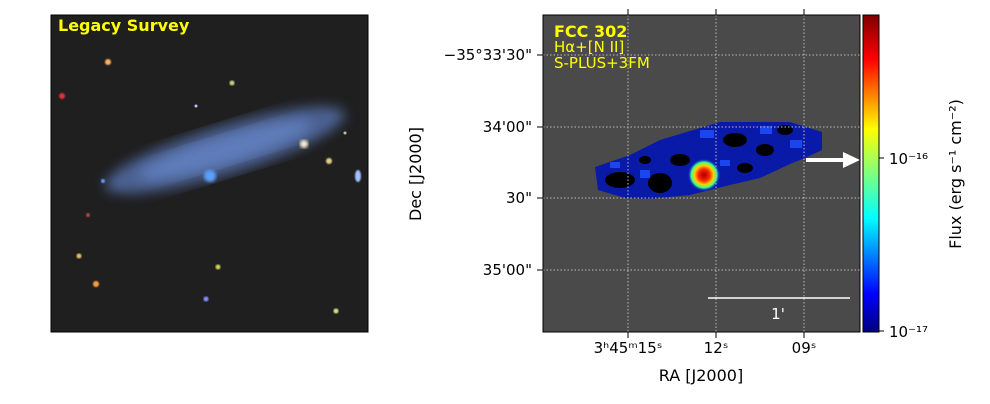  What do you see at coordinates (908, 159) in the screenshot?
I see `colorbar-tick-label: 10⁻¹⁶` at bounding box center [908, 159].